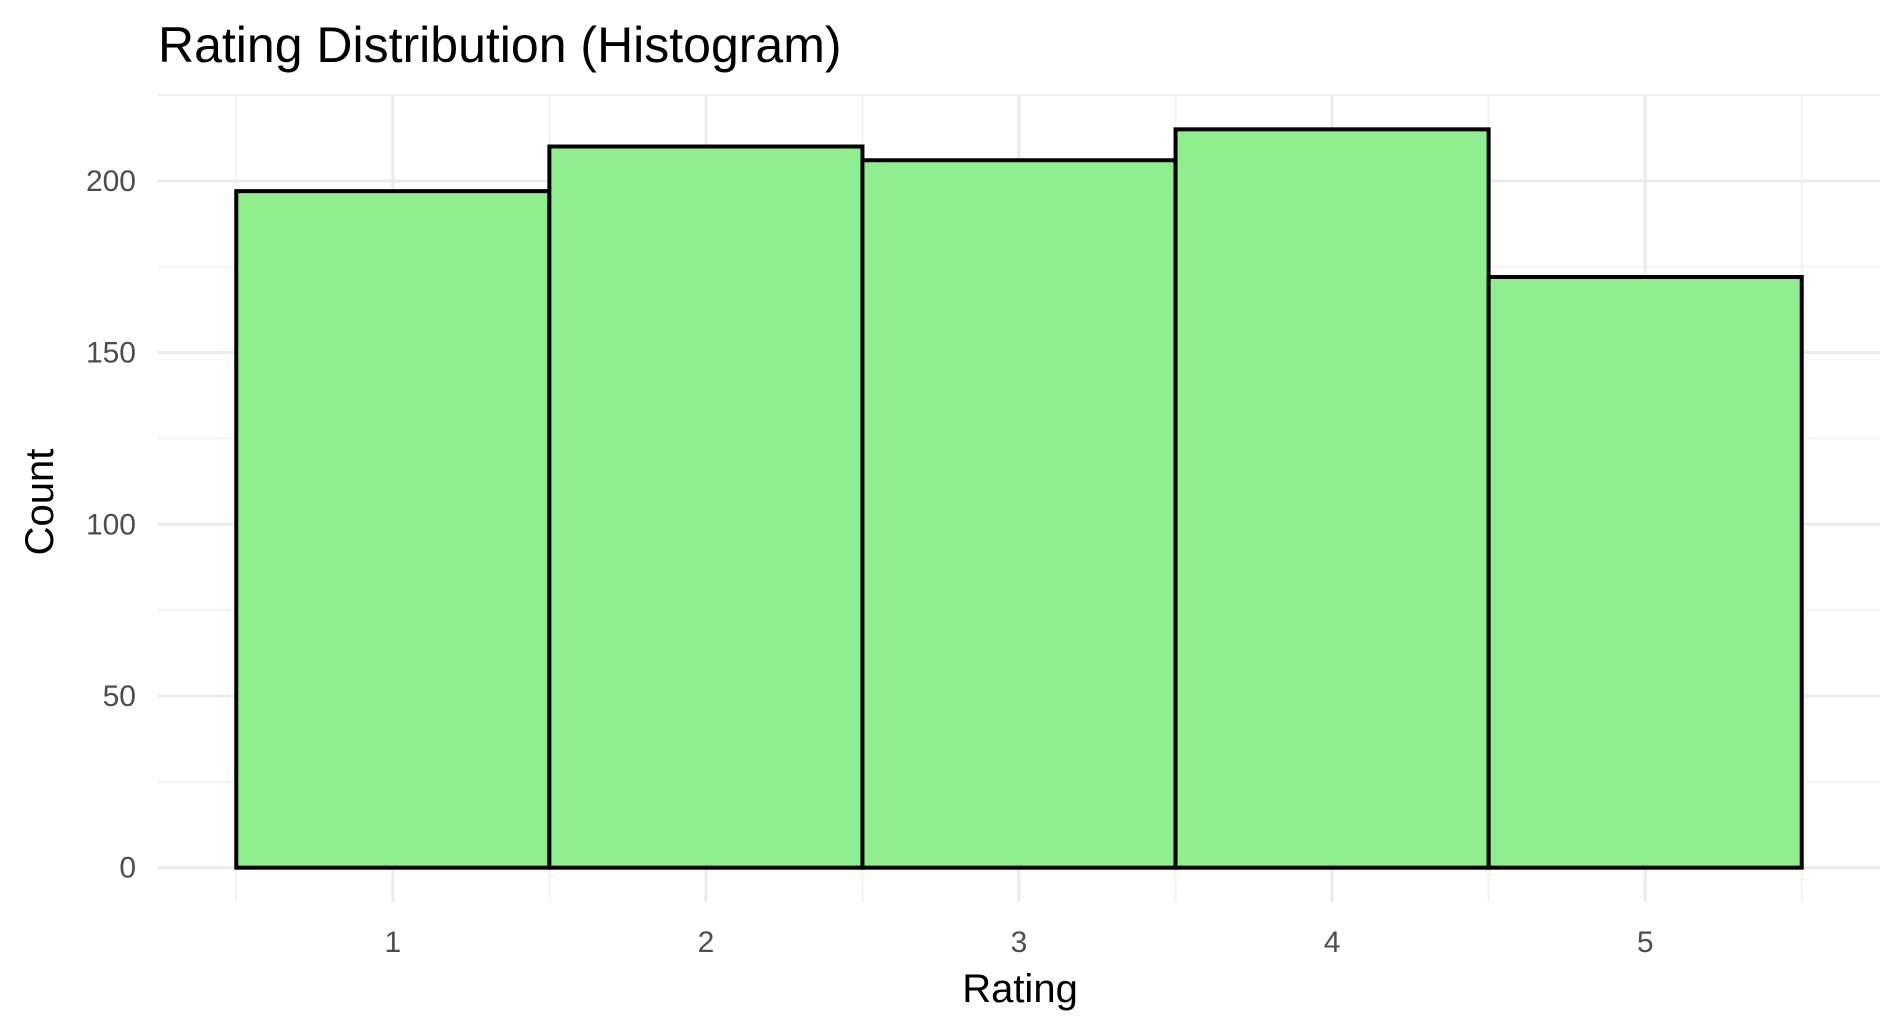 The height and width of the screenshot is (1032, 1895). Describe the element at coordinates (1020, 989) in the screenshot. I see `x-axis-title: Rating` at that location.